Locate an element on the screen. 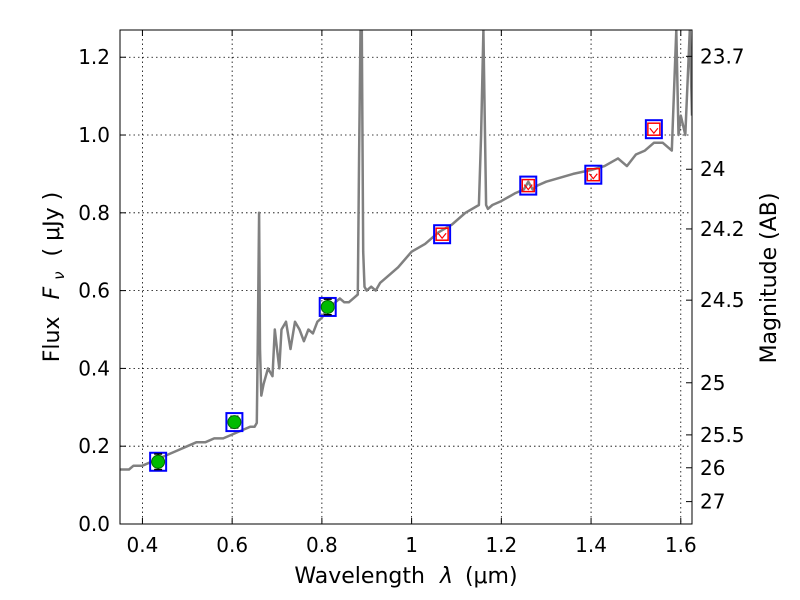  x-tick-label: 0.6 is located at coordinates (232, 545).